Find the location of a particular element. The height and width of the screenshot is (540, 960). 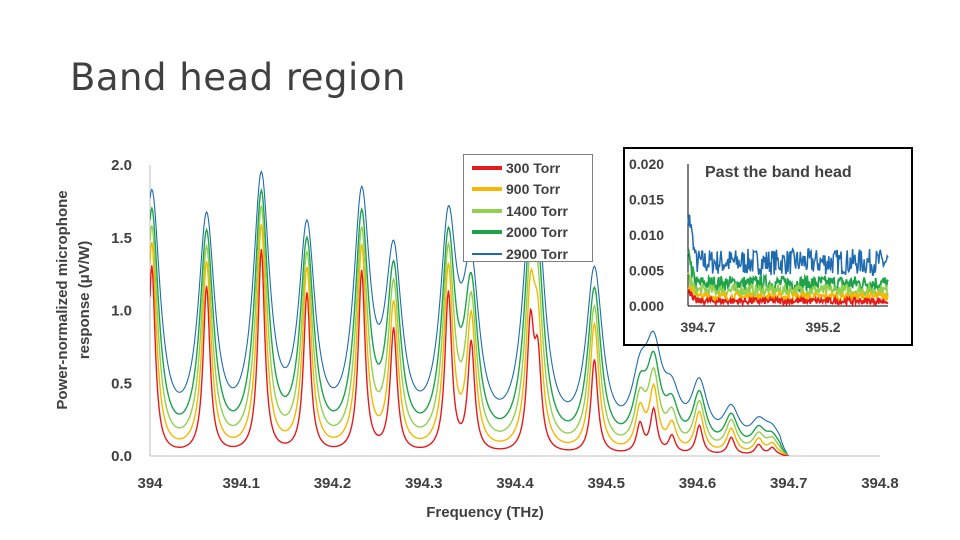

legend-label: 300 Torr is located at coordinates (533, 167).